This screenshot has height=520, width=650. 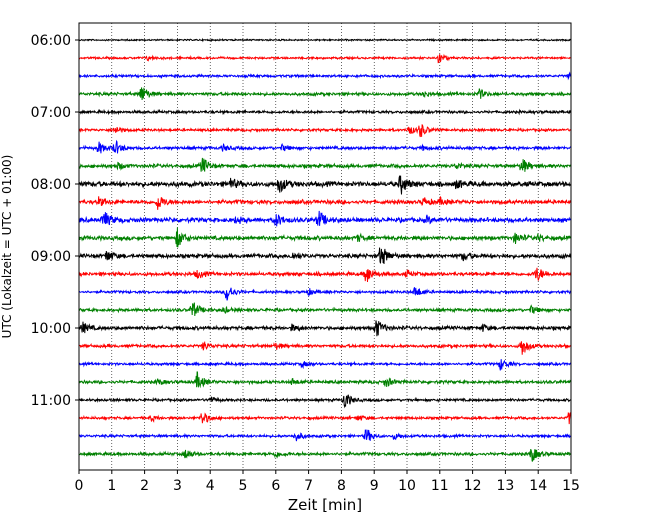 What do you see at coordinates (55, 221) in the screenshot?
I see `y-axis-ticks: 06:00 07:00 08:00 09:00 10:00 11:00` at bounding box center [55, 221].